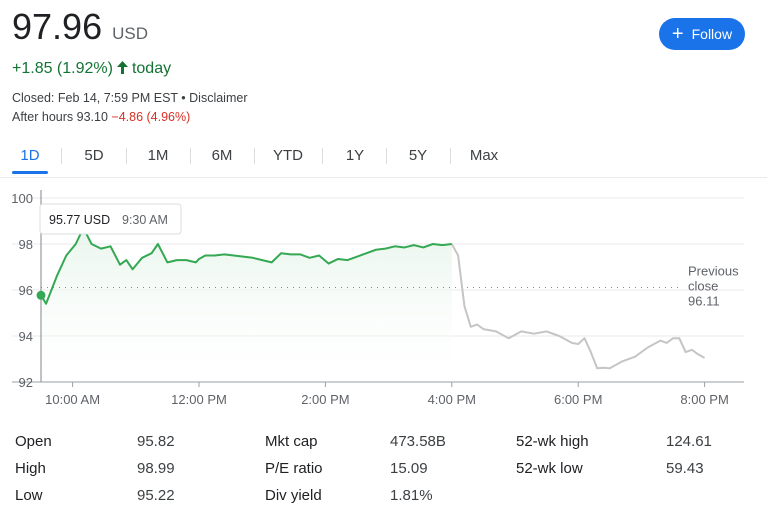 This screenshot has width=767, height=517. Describe the element at coordinates (158, 155) in the screenshot. I see `tab-1m: 1M` at that location.